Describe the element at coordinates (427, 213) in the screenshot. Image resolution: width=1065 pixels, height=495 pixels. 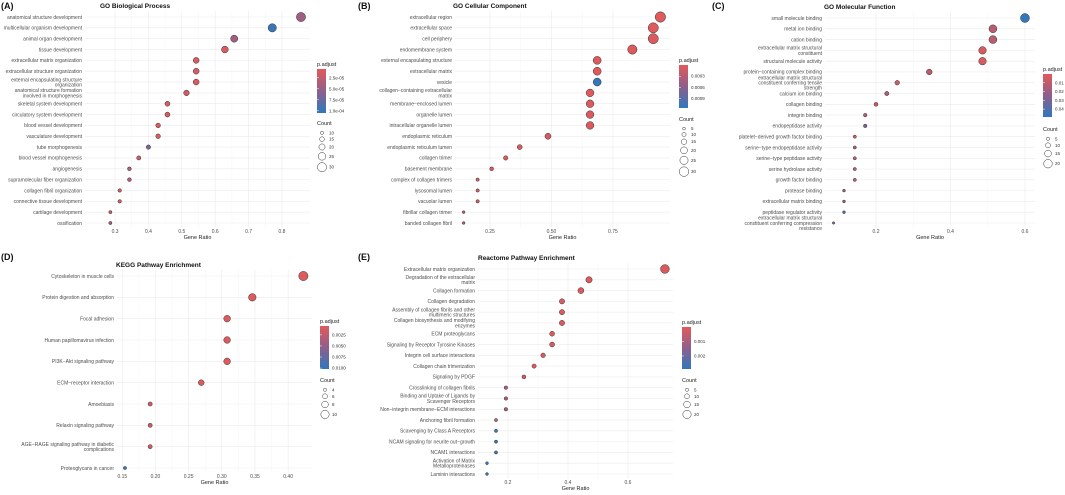
I see `y-tick-label: fibrillar collagen trimer` at that location.